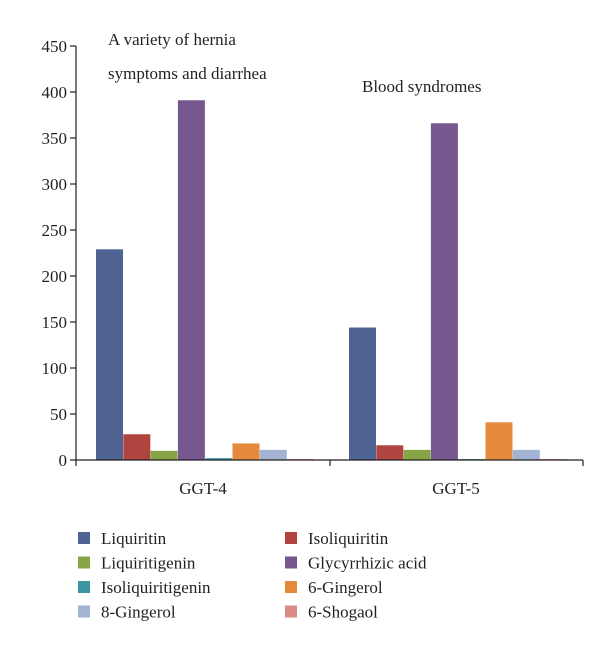 The image size is (613, 660). I want to click on y-axis-ticks: 0 50 100 150 200 250 300 350 400 450, so click(59, 253).